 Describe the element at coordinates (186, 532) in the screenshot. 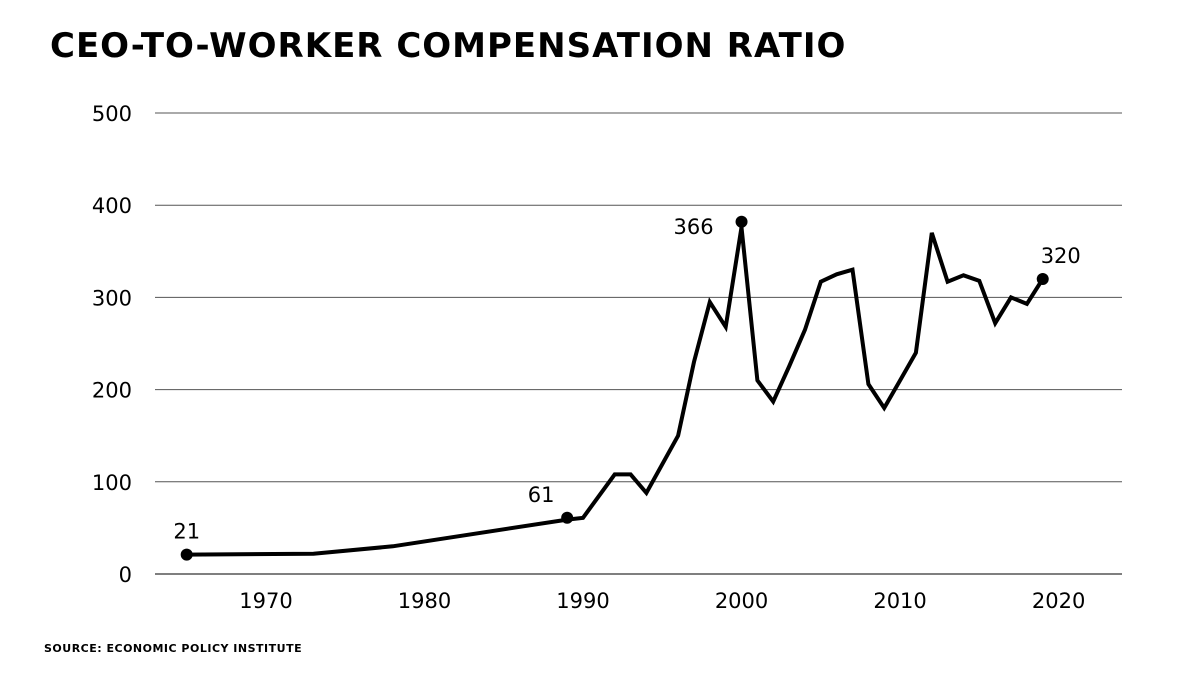

I see `data-label-0: 21` at that location.